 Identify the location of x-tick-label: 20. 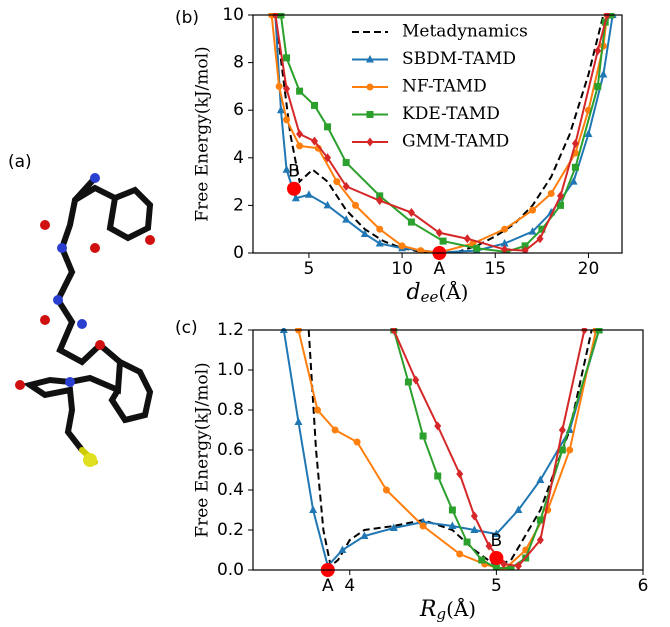
(589, 269).